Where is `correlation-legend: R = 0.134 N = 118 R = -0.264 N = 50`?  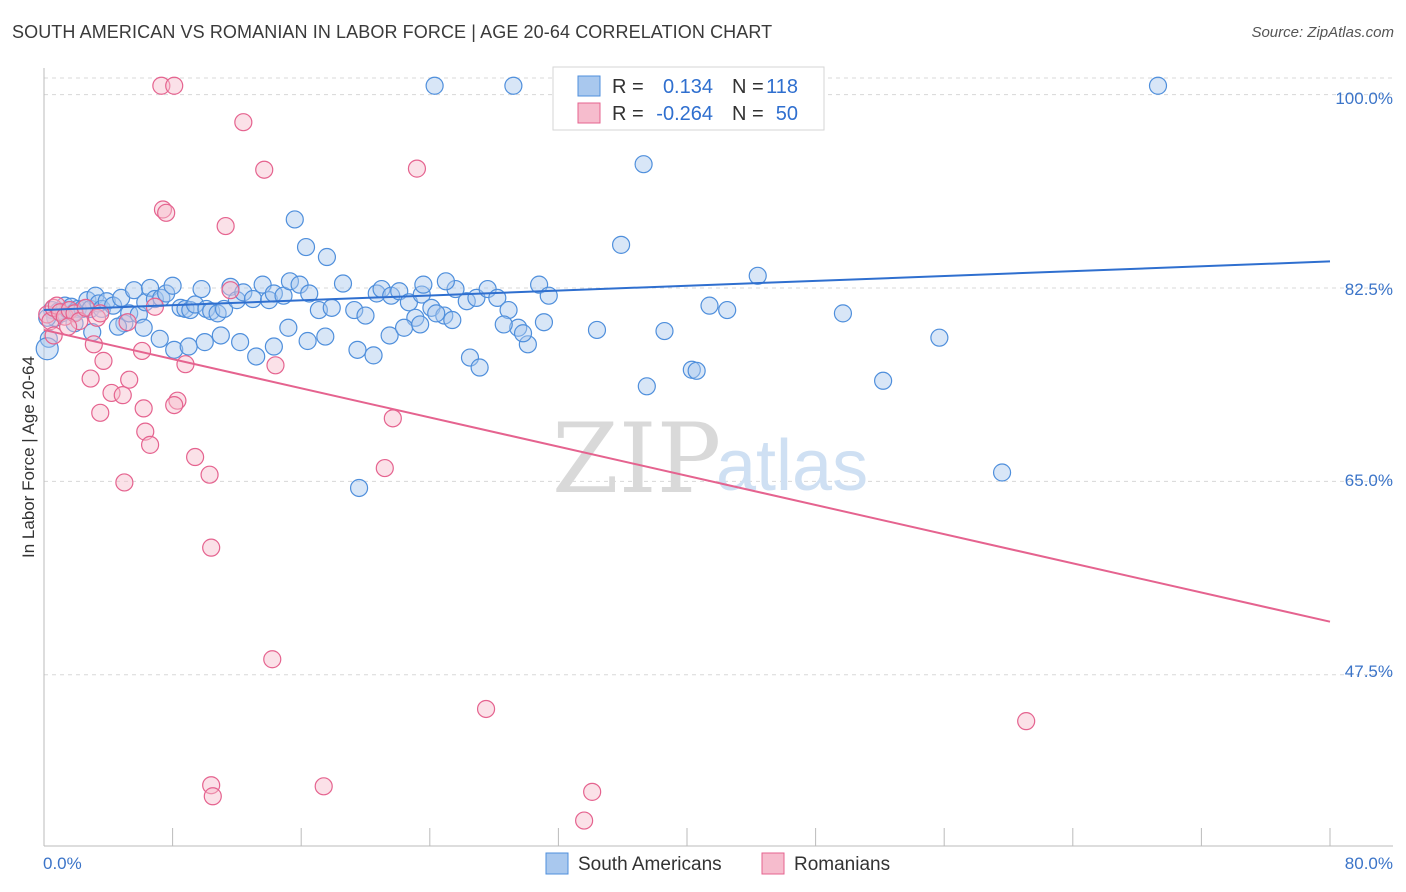 correlation-legend: R = 0.134 N = 118 R = -0.264 N = 50 is located at coordinates (688, 98).